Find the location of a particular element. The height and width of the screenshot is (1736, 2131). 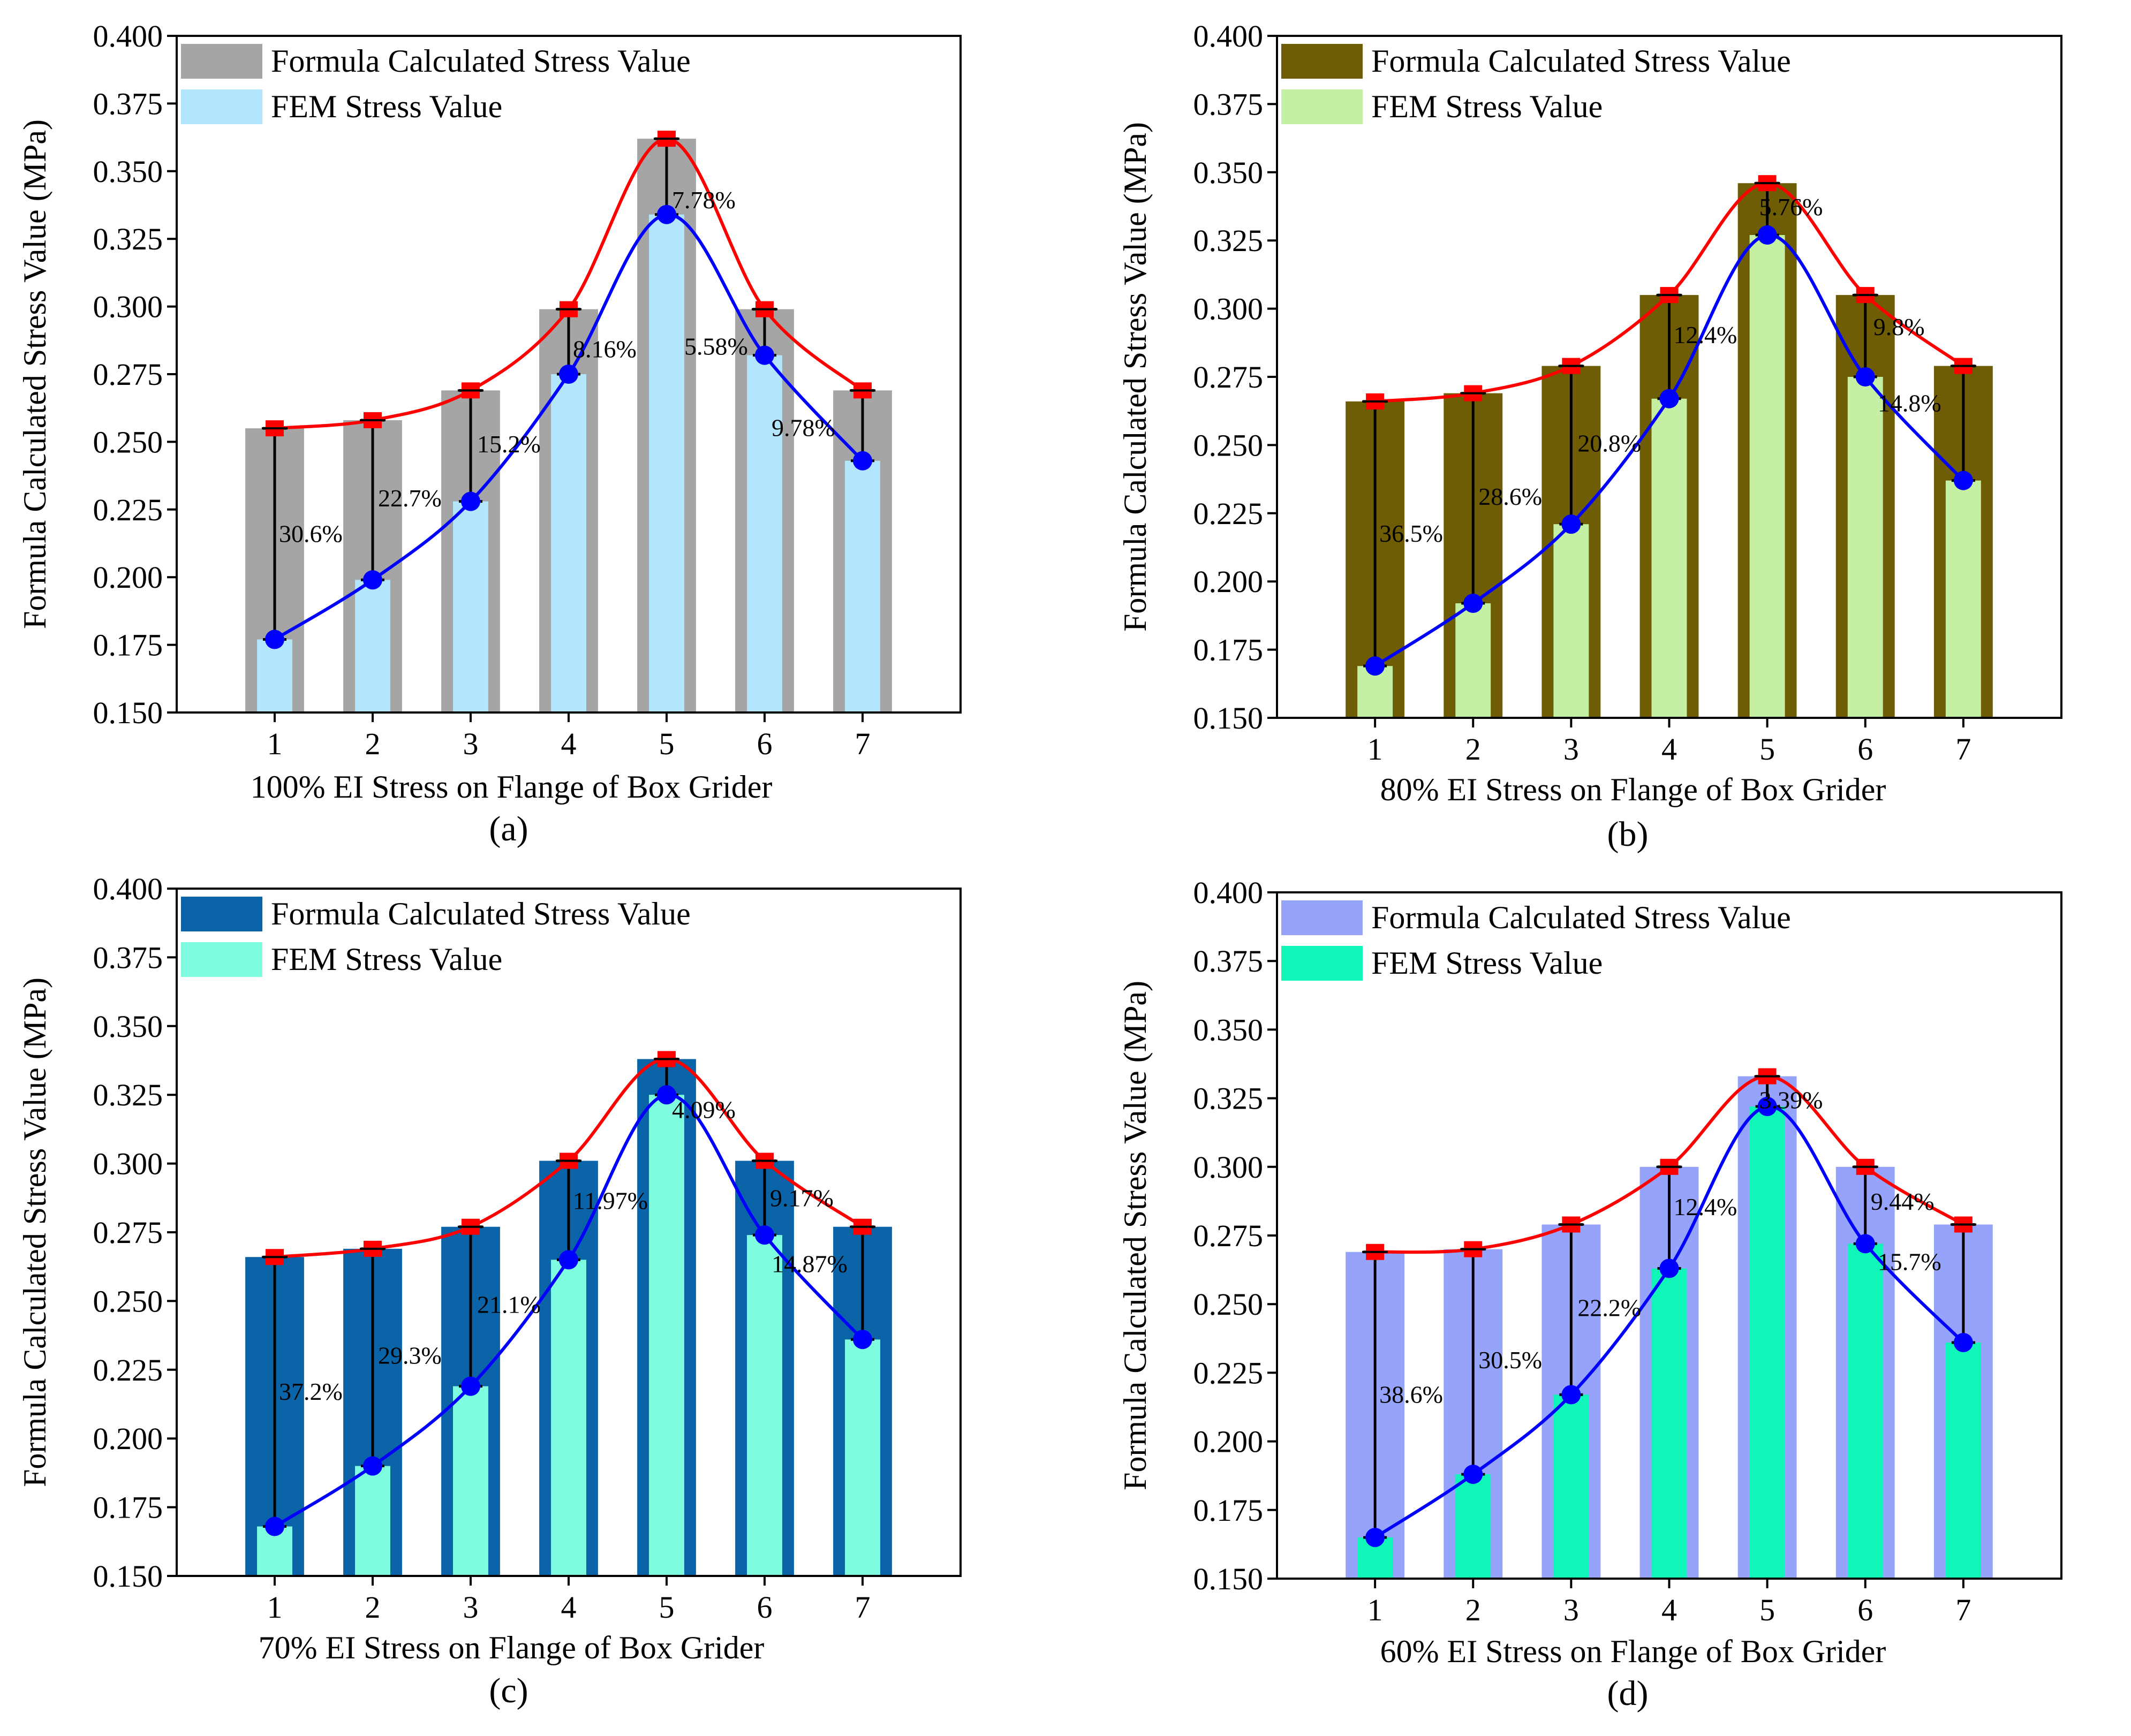

difference-label: 7.78% is located at coordinates (704, 200).